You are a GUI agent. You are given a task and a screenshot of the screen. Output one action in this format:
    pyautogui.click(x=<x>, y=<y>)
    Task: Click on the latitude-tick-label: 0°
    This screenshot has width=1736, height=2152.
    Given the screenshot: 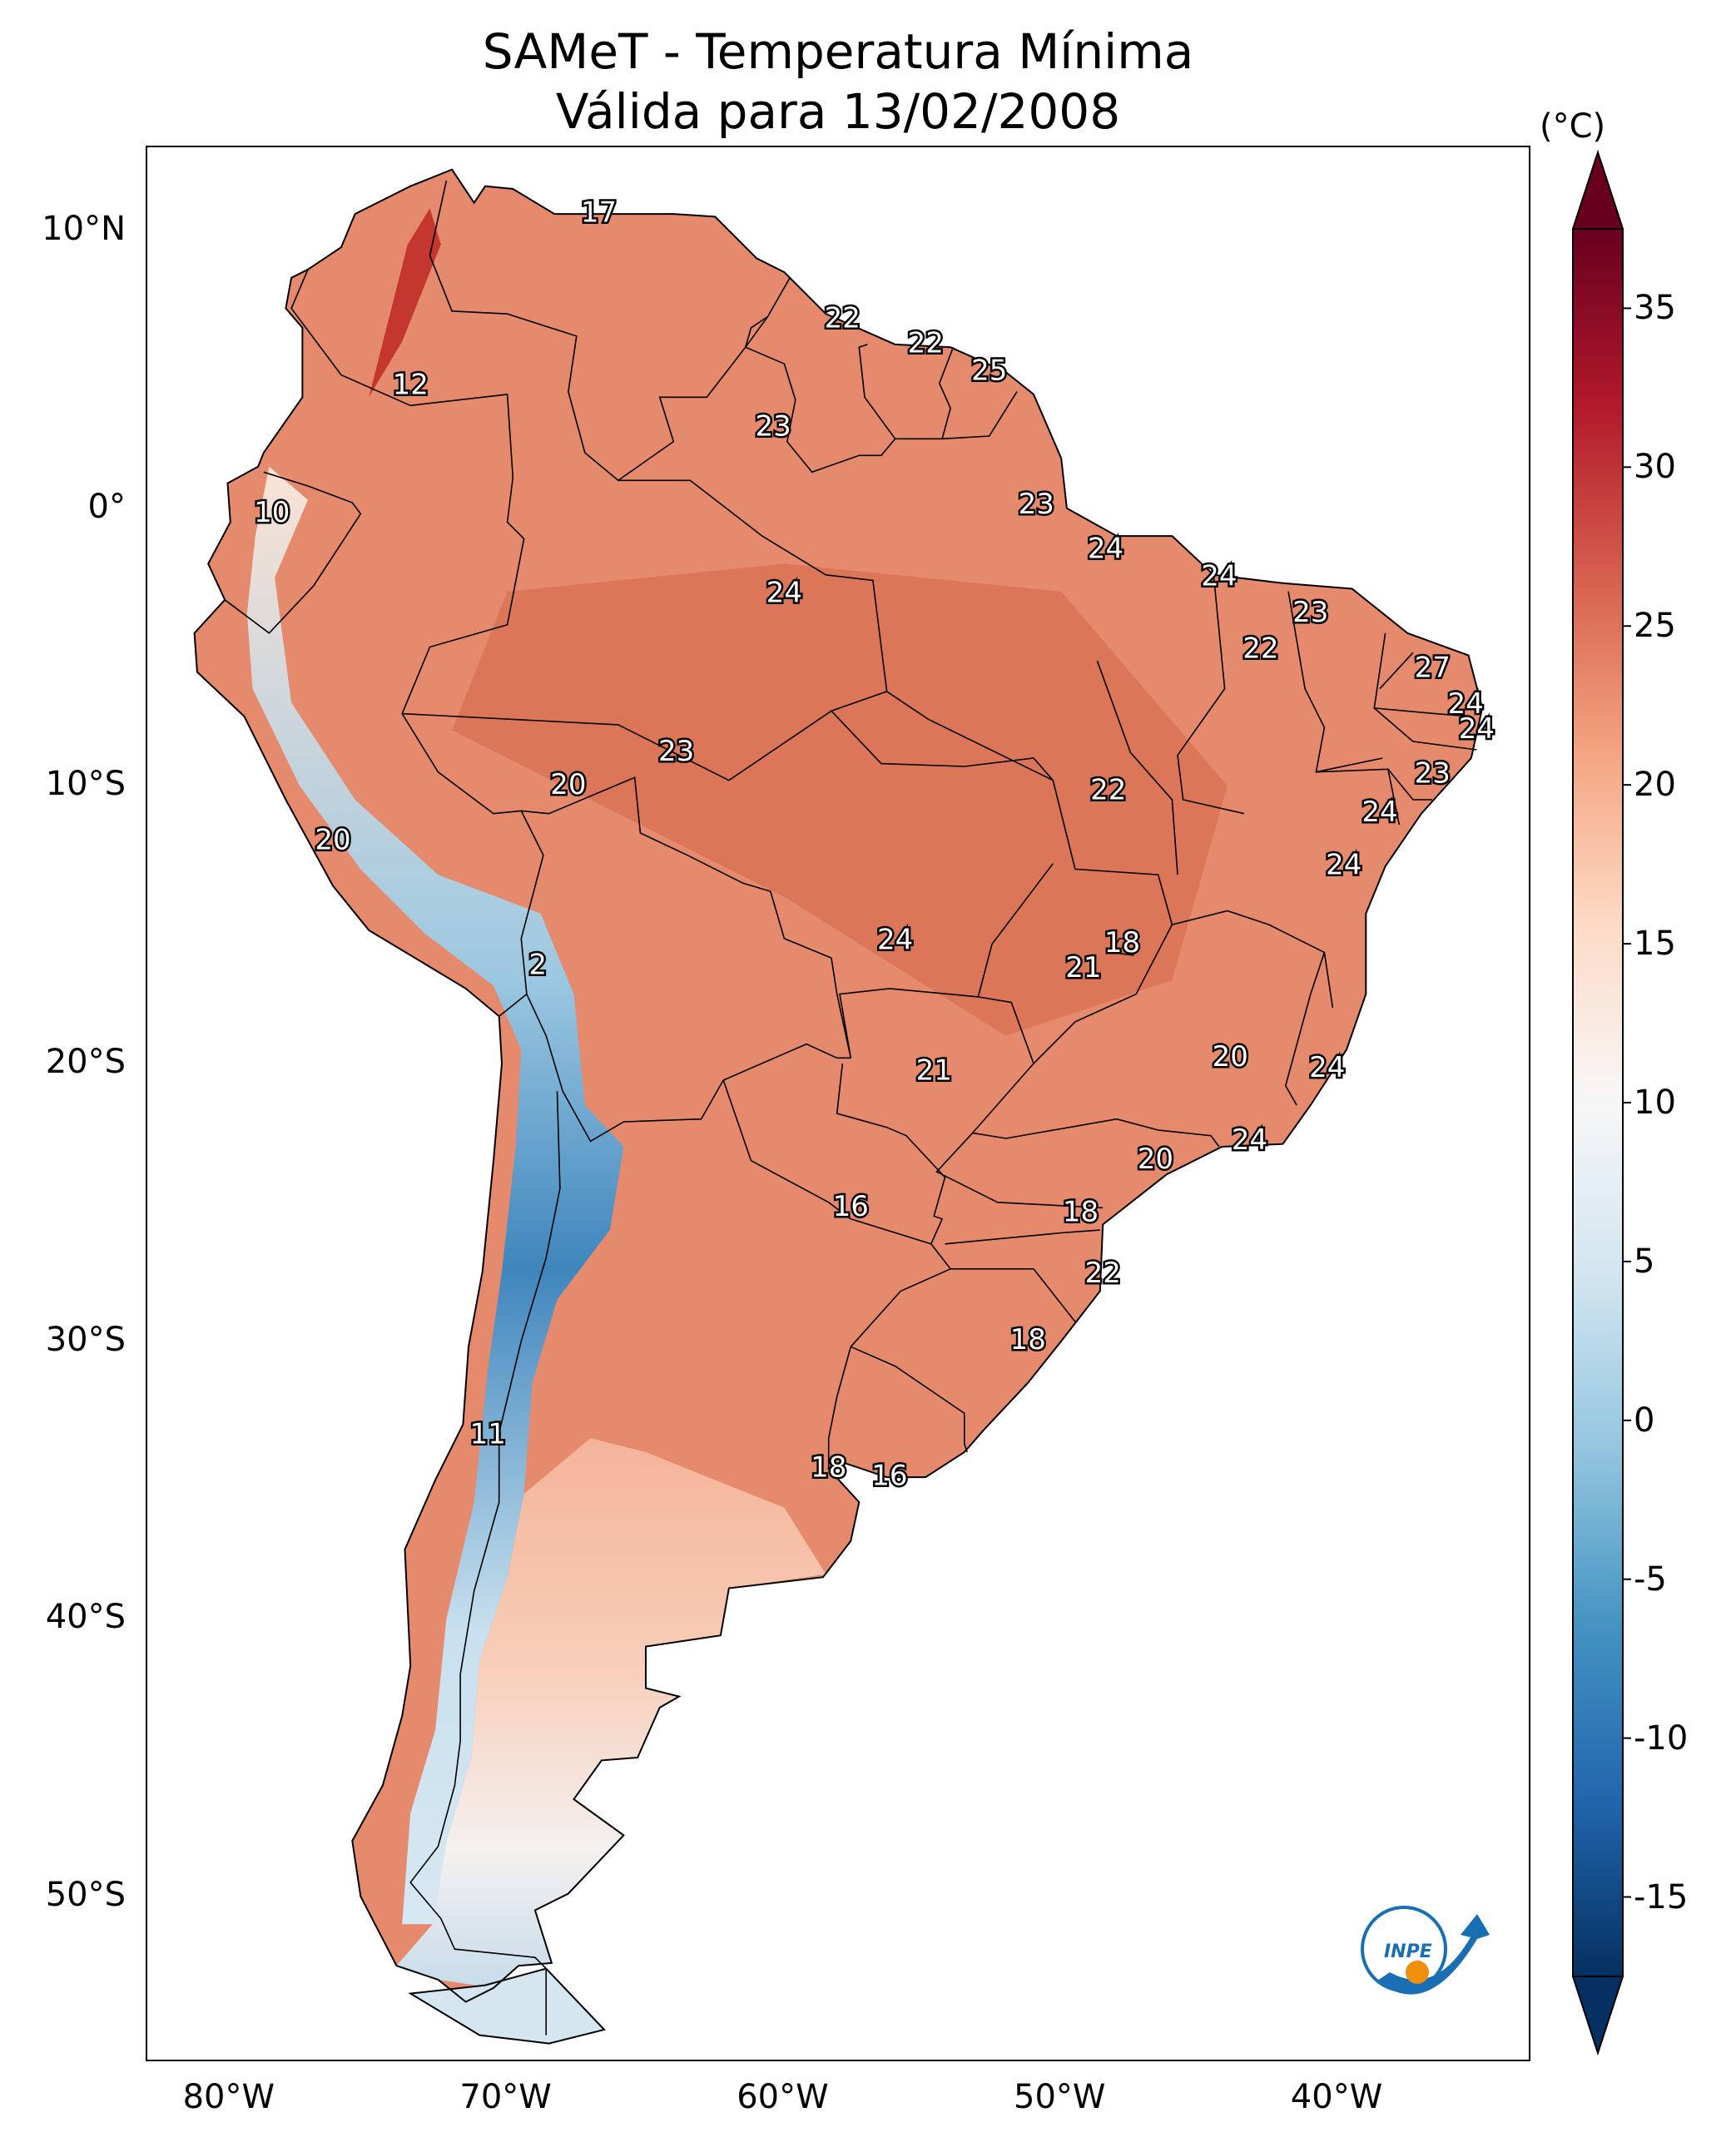 What is the action you would take?
    pyautogui.click(x=107, y=506)
    